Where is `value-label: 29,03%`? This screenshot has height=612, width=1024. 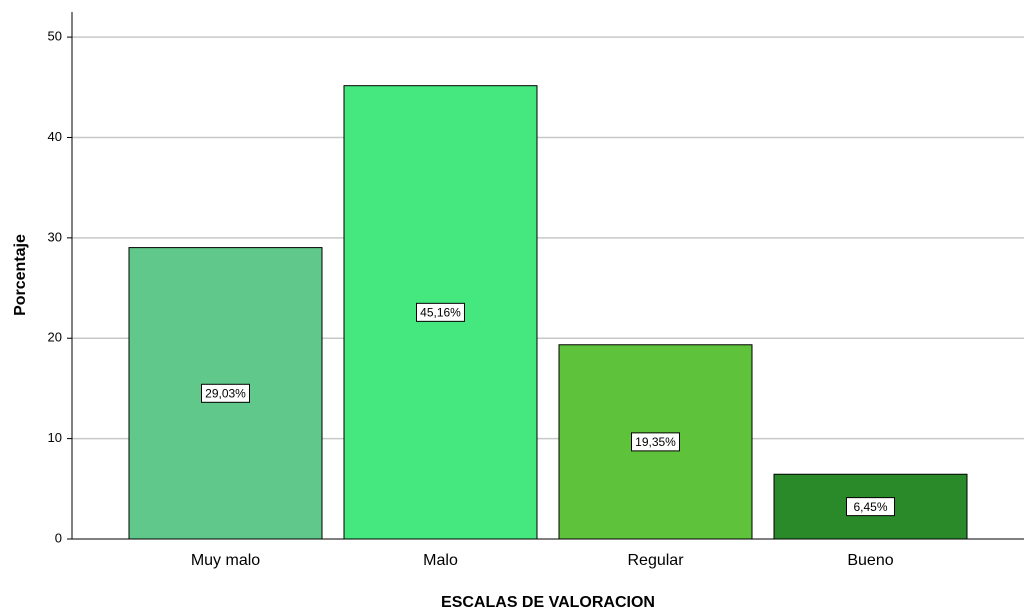
value-label: 29,03% is located at coordinates (225, 393).